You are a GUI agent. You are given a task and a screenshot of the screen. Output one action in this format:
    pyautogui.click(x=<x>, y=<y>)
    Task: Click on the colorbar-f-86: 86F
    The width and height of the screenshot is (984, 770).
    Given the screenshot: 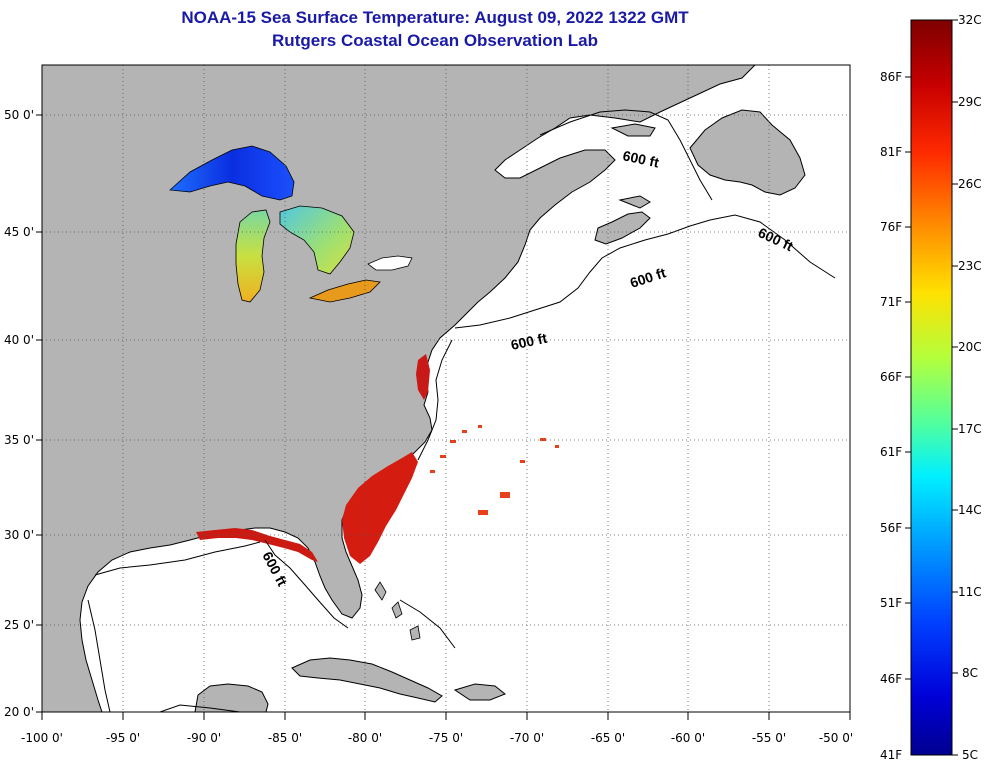 What is the action you would take?
    pyautogui.click(x=891, y=77)
    